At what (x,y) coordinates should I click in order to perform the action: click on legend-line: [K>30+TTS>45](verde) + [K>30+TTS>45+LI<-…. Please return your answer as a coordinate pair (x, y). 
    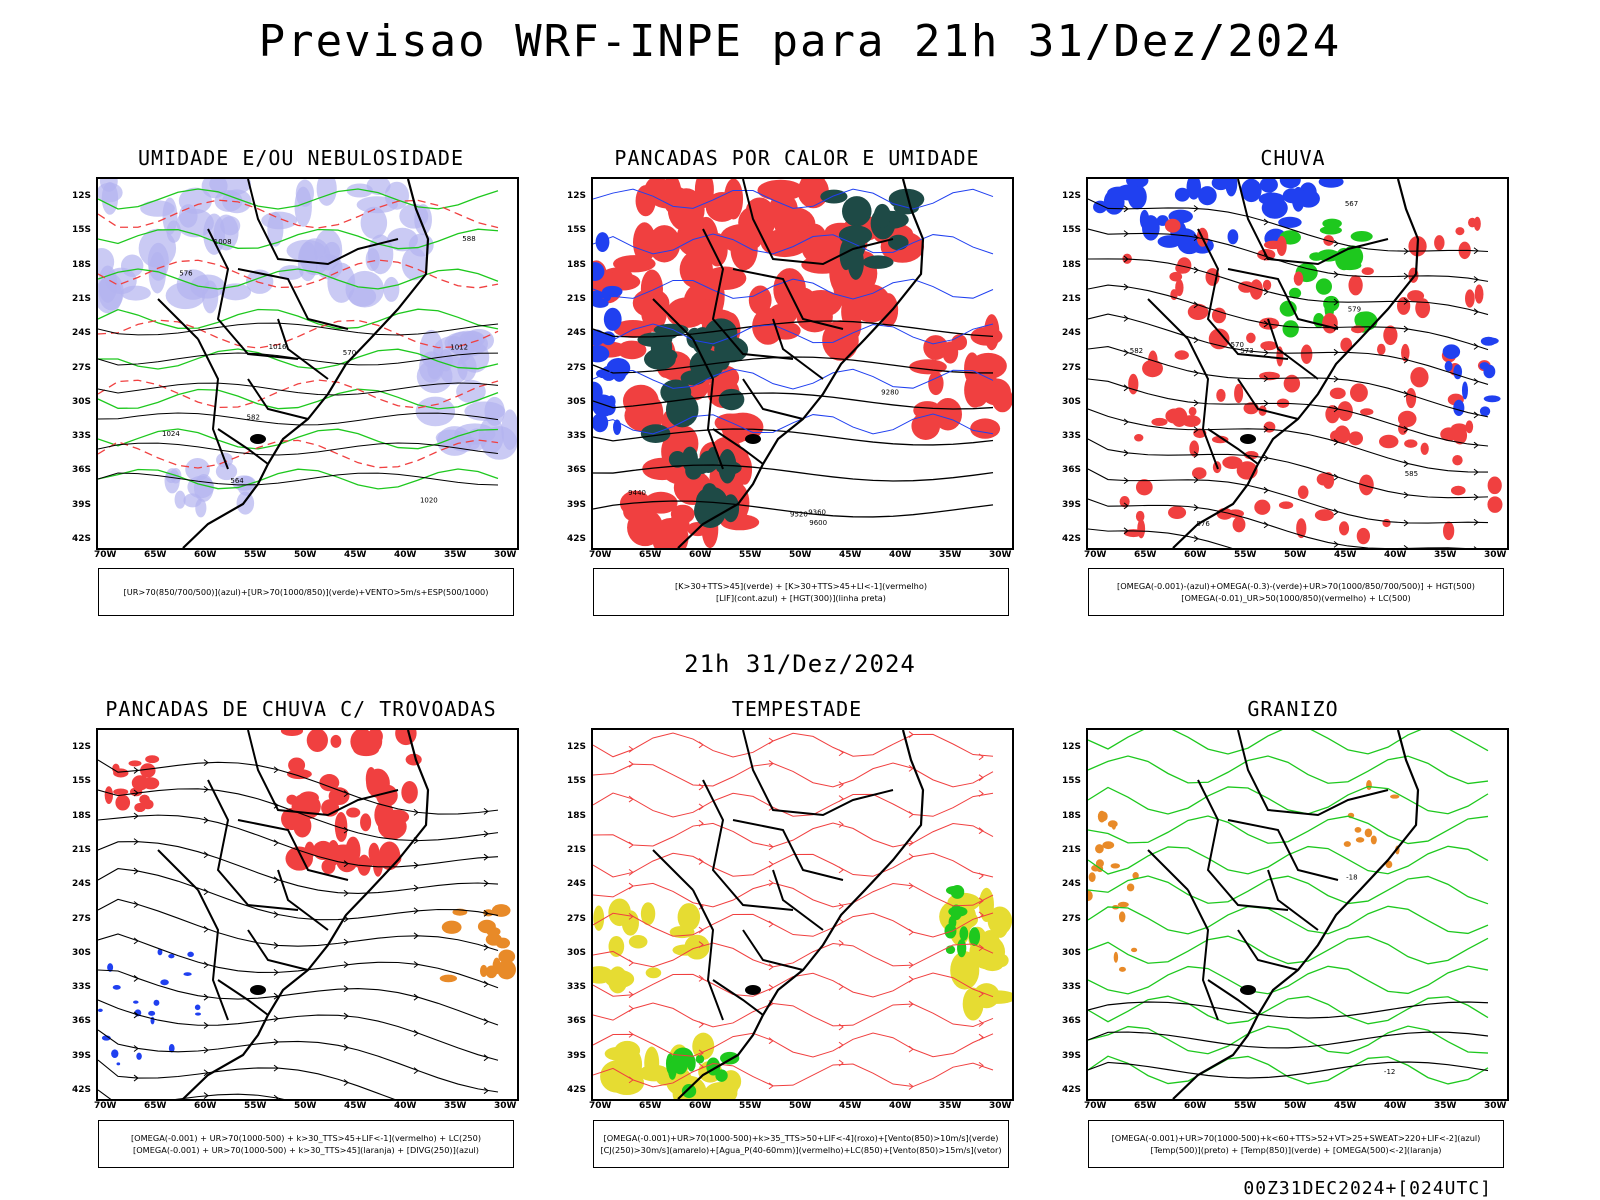
    Looking at the image, I should click on (801, 586).